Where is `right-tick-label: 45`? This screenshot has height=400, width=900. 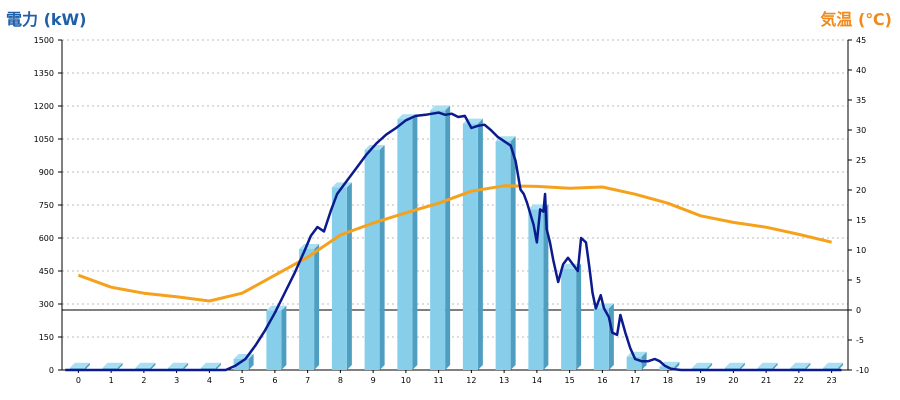
right-tick-label: 45 is located at coordinates (861, 40).